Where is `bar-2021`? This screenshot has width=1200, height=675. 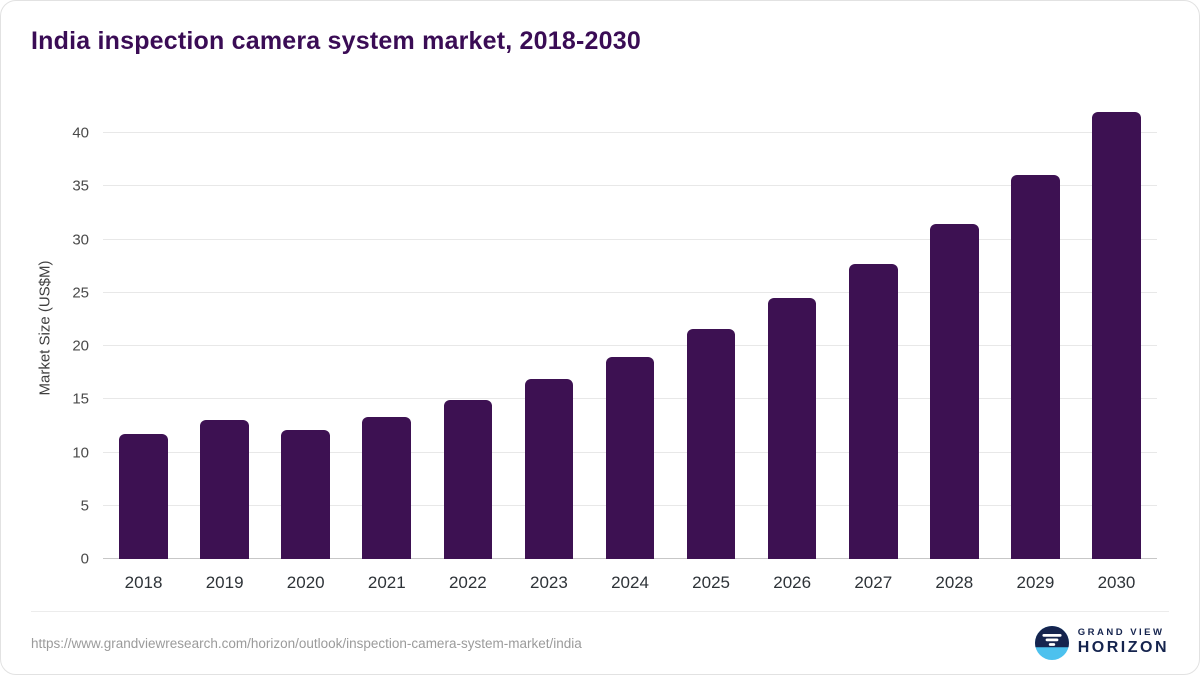 bar-2021 is located at coordinates (387, 488).